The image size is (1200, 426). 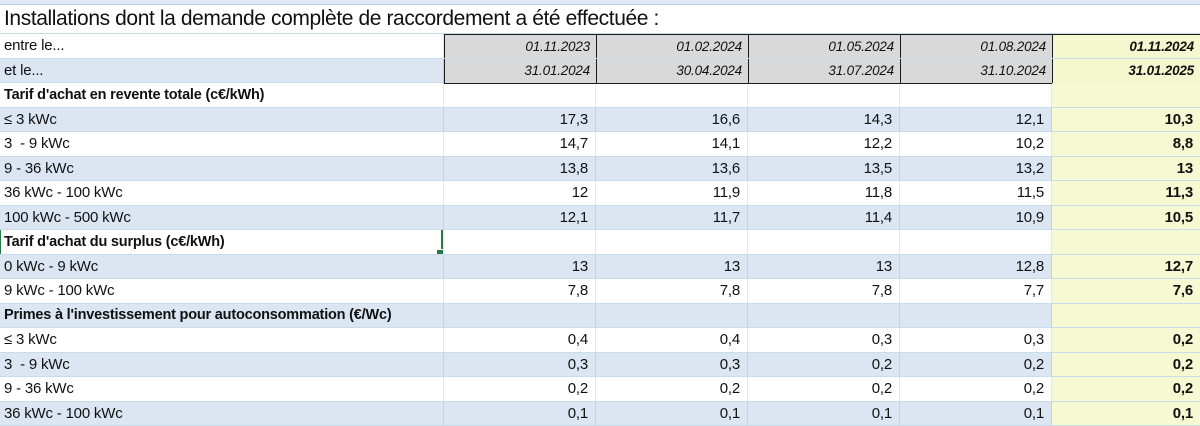 I want to click on tariff-value-cell: 14,1, so click(x=672, y=144).